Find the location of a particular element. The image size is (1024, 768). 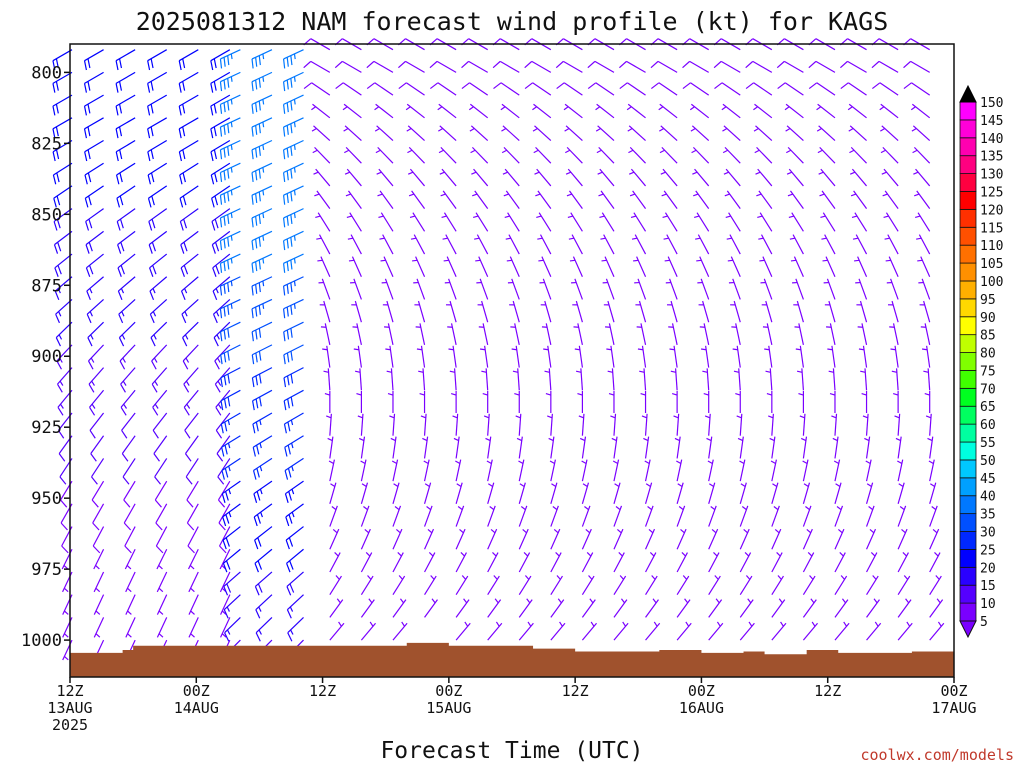

colorbar-label: 150 is located at coordinates (991, 103).